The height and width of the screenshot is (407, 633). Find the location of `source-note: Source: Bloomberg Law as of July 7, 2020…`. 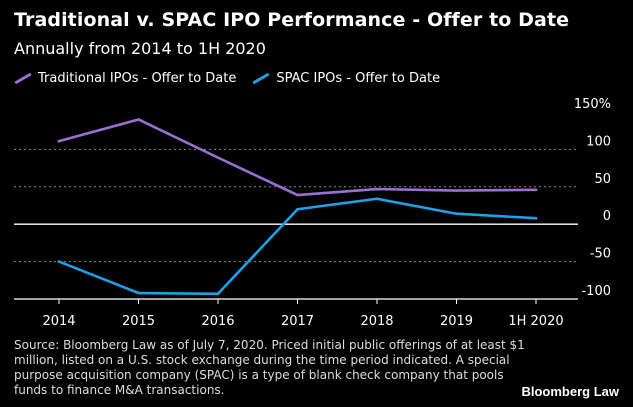

source-note: Source: Bloomberg Law as of July 7, 2020… is located at coordinates (269, 367).